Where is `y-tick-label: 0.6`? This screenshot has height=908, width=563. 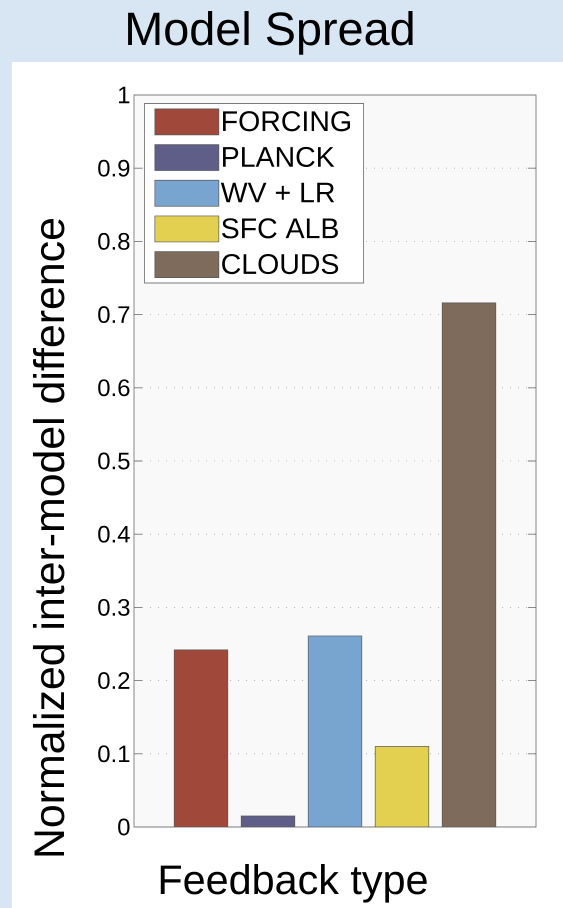 y-tick-label: 0.6 is located at coordinates (114, 387).